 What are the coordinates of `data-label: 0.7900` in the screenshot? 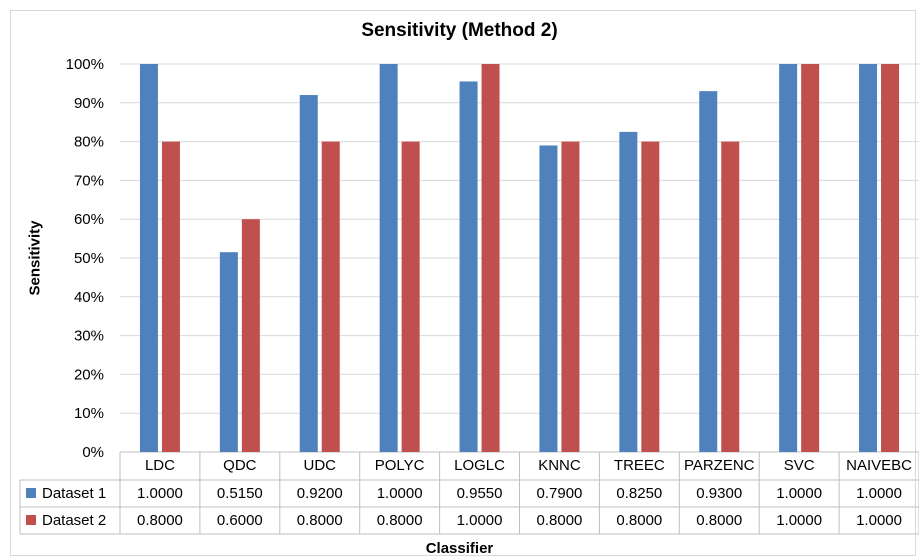 It's located at (559, 493).